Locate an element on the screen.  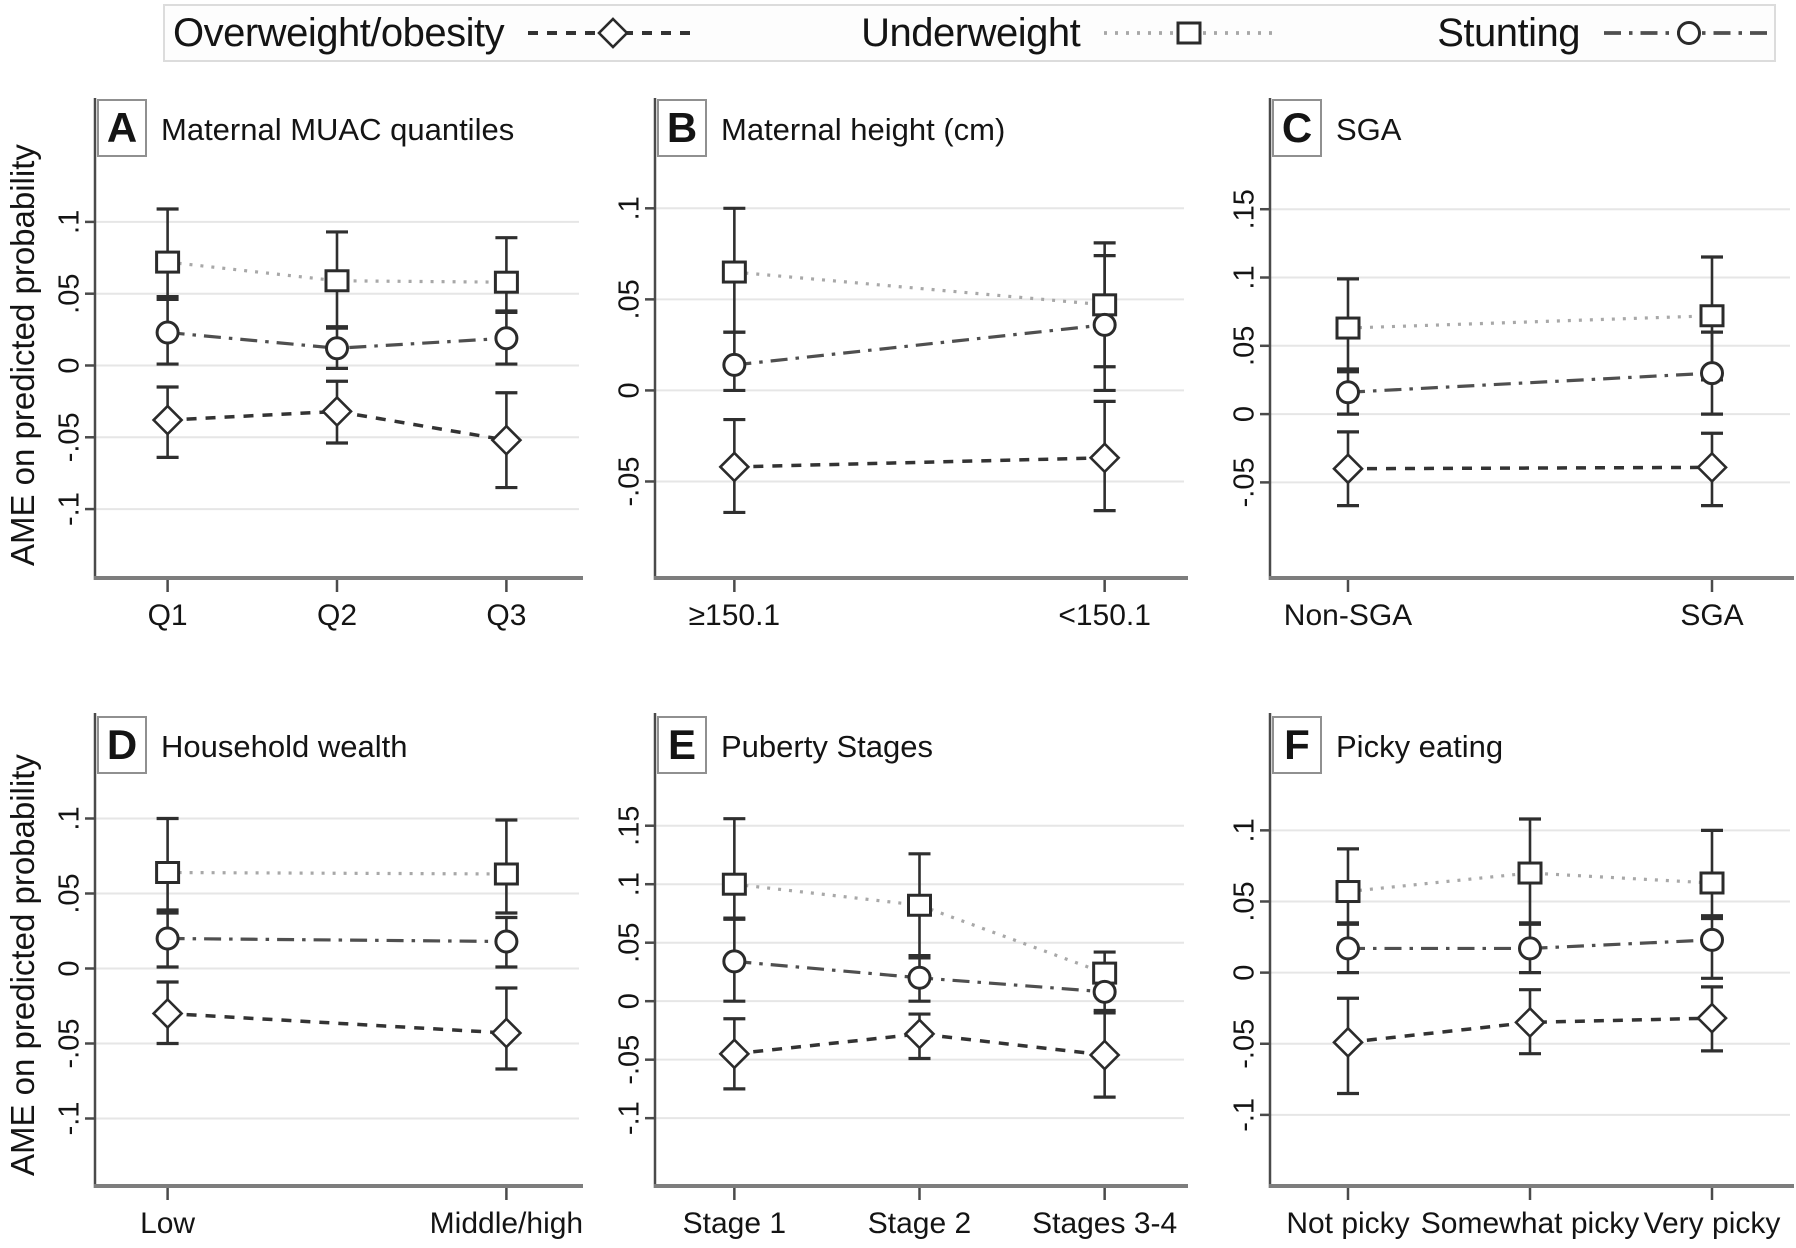
panel-c-plot: .15 .1 .05 0 -.05 Non-SGA SGA is located at coordinates (1511, 365).